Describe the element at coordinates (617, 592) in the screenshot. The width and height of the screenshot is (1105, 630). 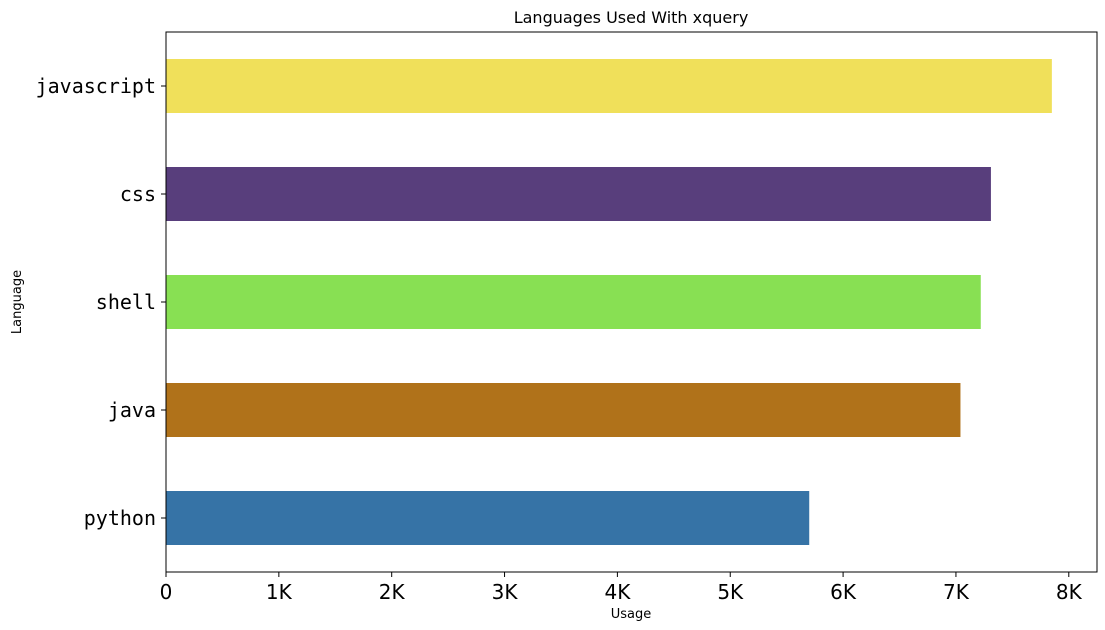
I see `x-tick-label: 4K` at that location.